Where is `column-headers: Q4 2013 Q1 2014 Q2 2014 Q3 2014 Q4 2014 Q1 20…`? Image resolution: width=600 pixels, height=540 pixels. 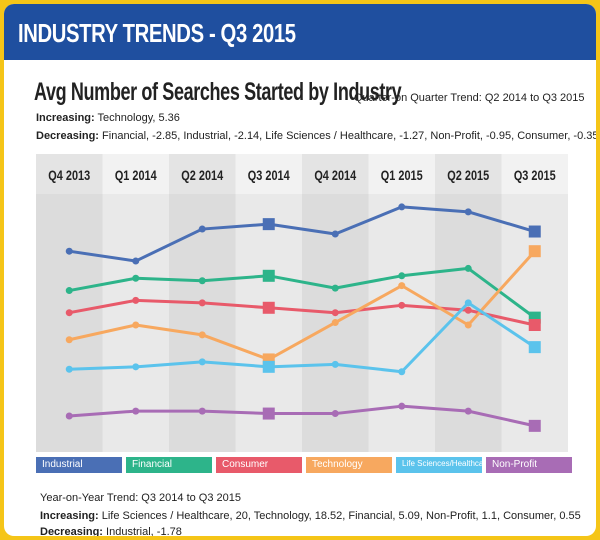 column-headers: Q4 2013 Q1 2014 Q2 2014 Q3 2014 Q4 2014 Q1 20… is located at coordinates (302, 174).